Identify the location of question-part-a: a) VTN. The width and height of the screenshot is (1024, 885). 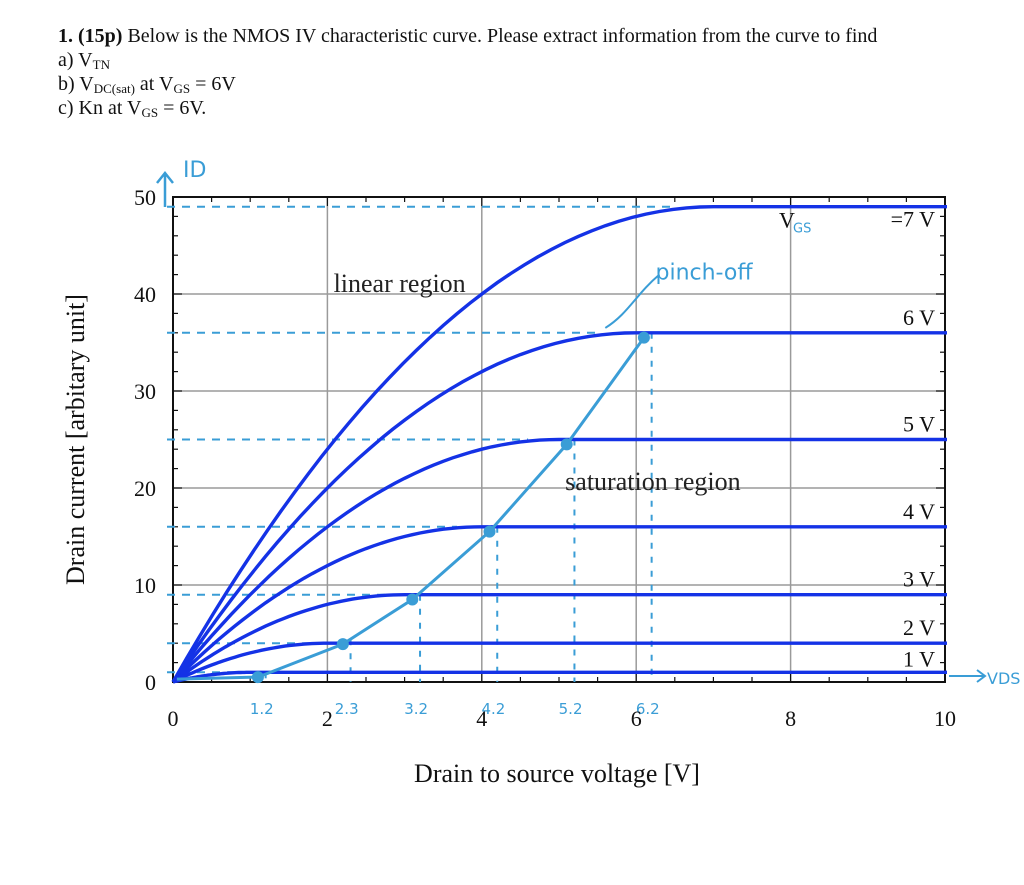
(84, 60).